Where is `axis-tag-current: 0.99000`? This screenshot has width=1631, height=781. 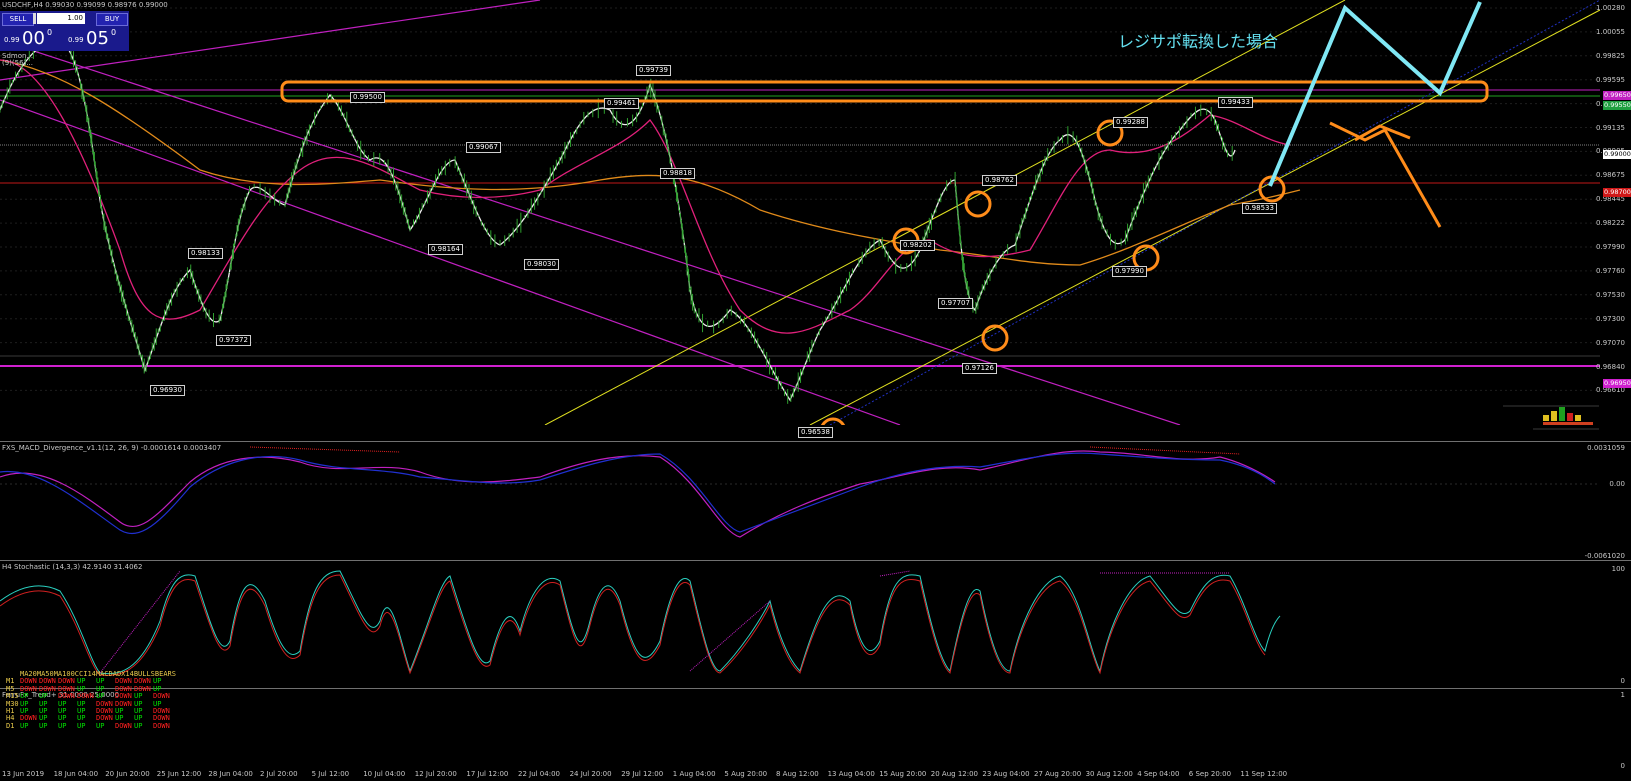 axis-tag-current: 0.99000 is located at coordinates (1617, 154).